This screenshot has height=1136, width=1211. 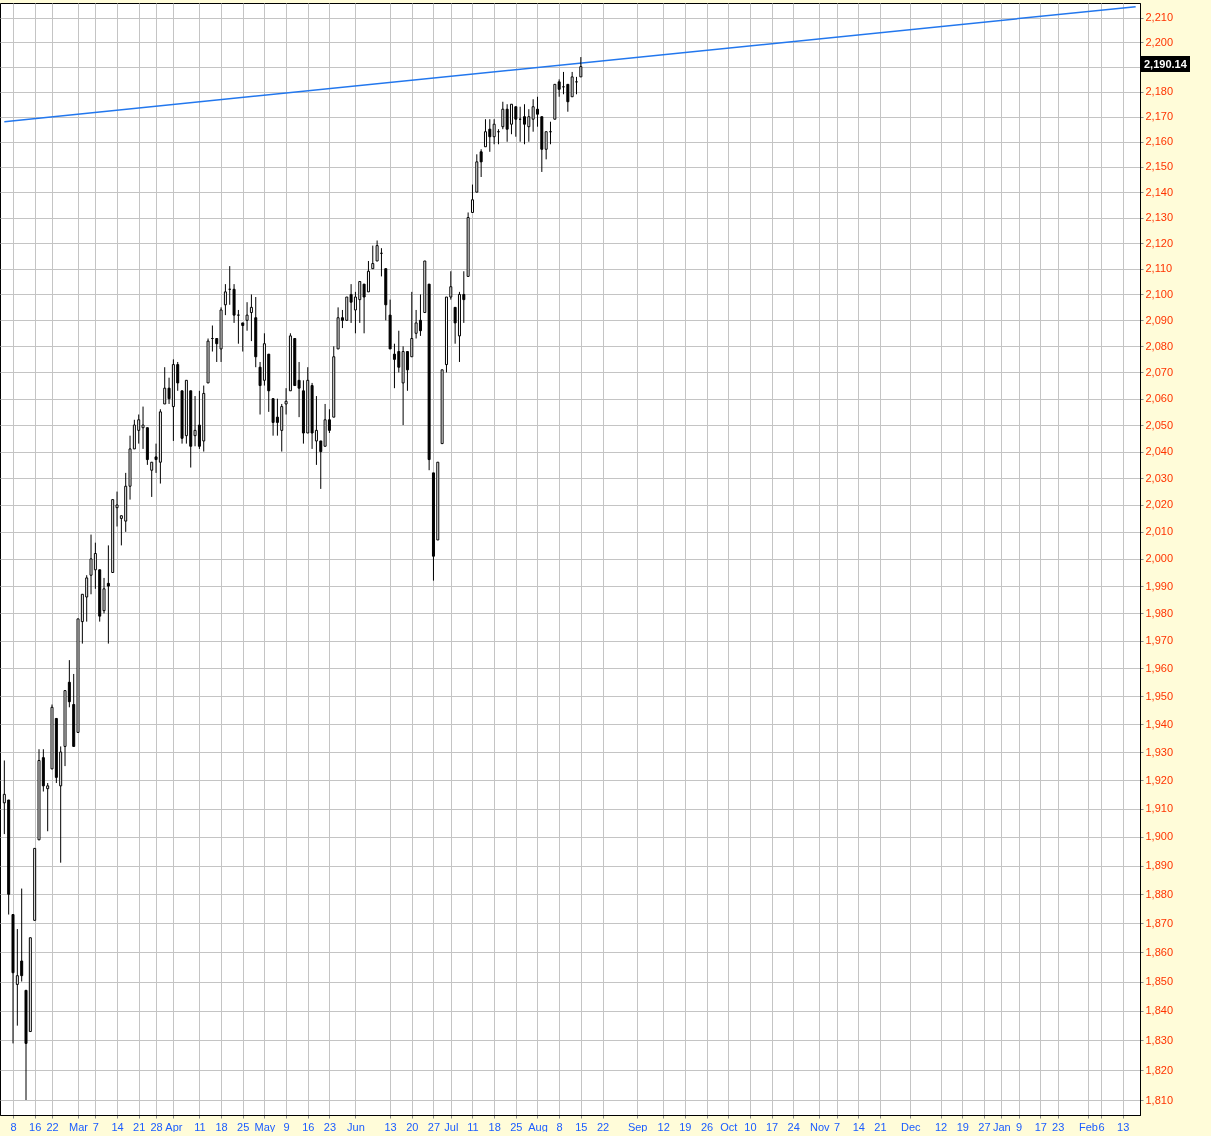 I want to click on y-tick-label: 1,900, so click(x=1159, y=836).